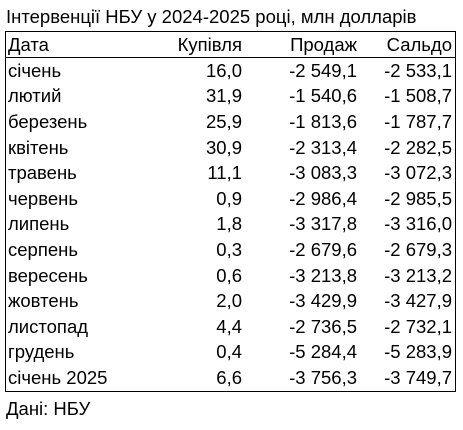  Describe the element at coordinates (418, 249) in the screenshot. I see `balance-cell: -2 679,3` at that location.